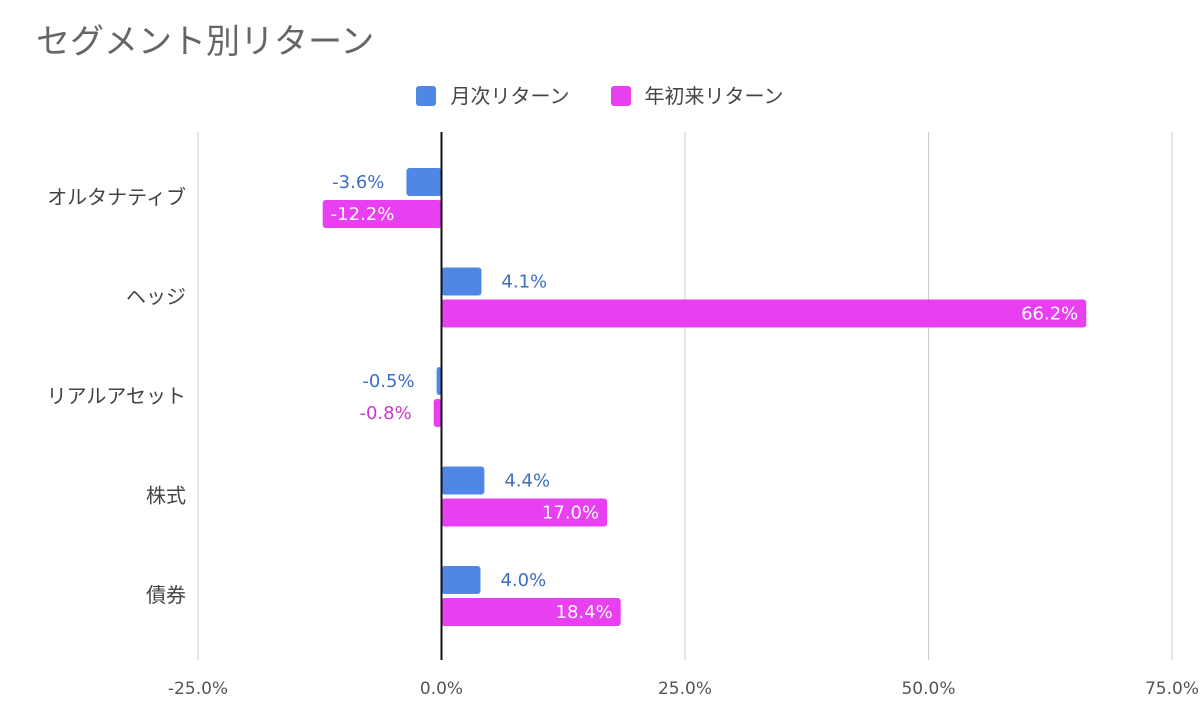  I want to click on chart-title: セグメント別リターン, so click(205, 42).